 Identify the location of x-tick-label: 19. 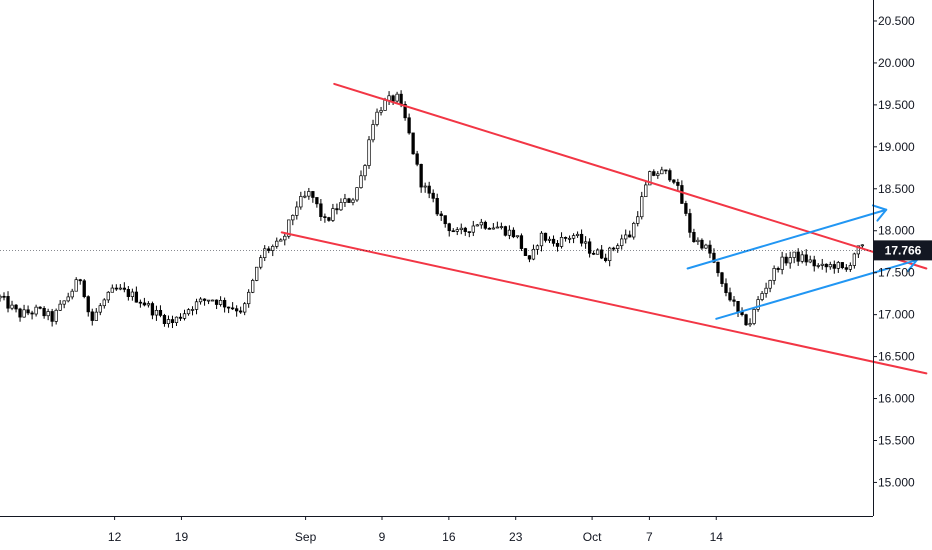
(182, 537).